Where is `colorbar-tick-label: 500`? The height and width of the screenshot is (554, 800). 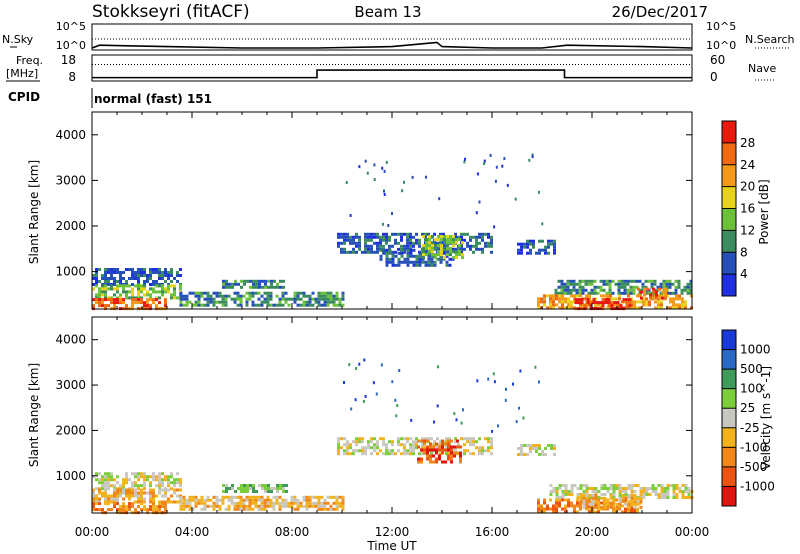 colorbar-tick-label: 500 is located at coordinates (751, 369).